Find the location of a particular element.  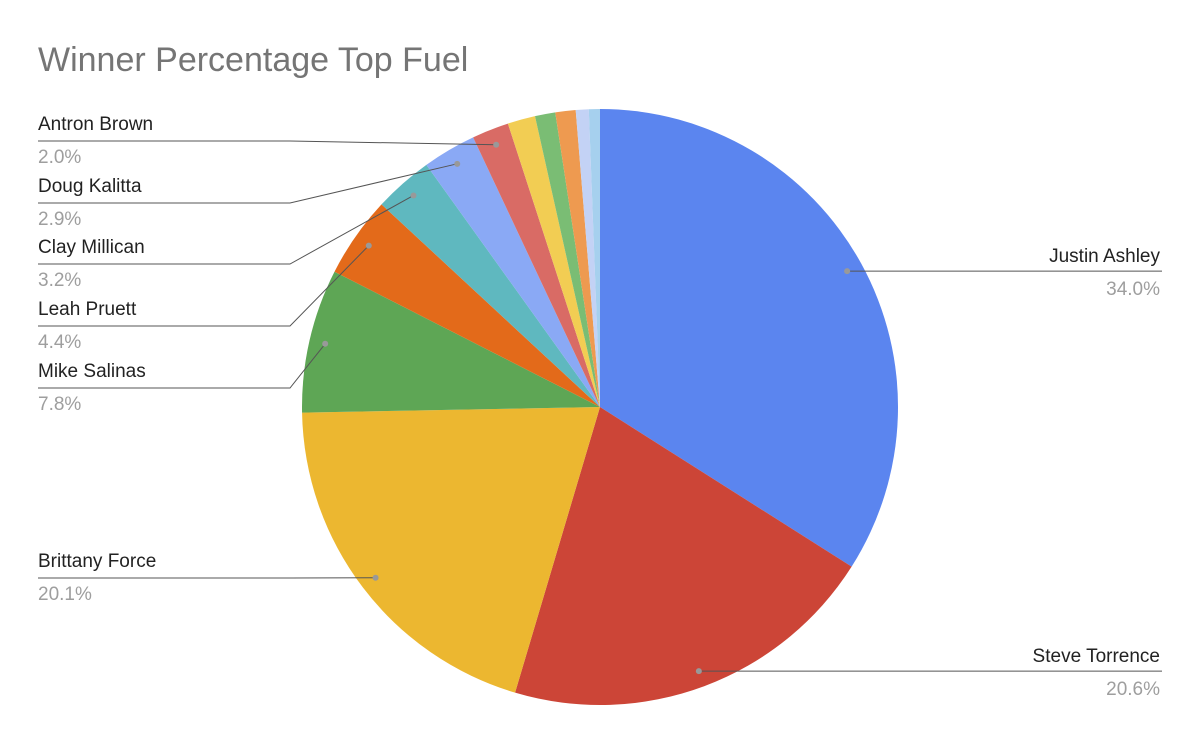

slice-value-label: 2.9% is located at coordinates (59, 219).